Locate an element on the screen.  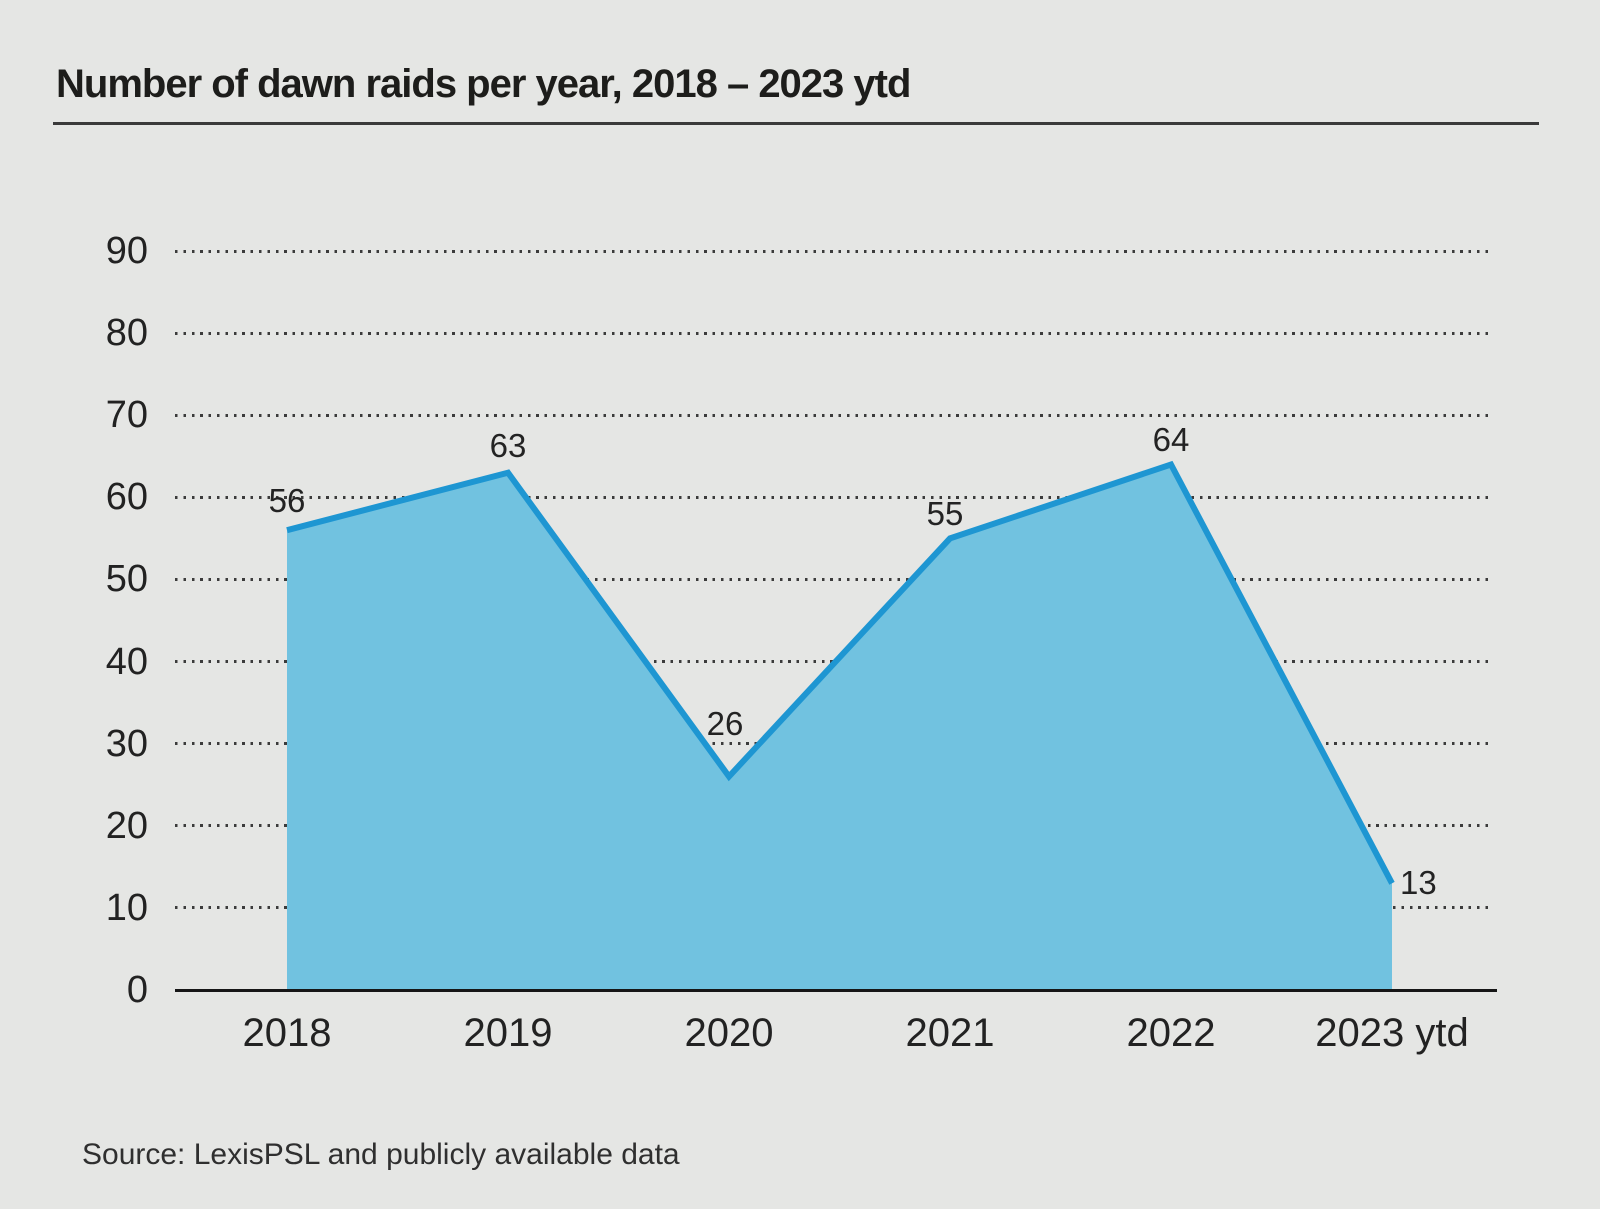
y-tick-label-50: 50 is located at coordinates (126, 579).